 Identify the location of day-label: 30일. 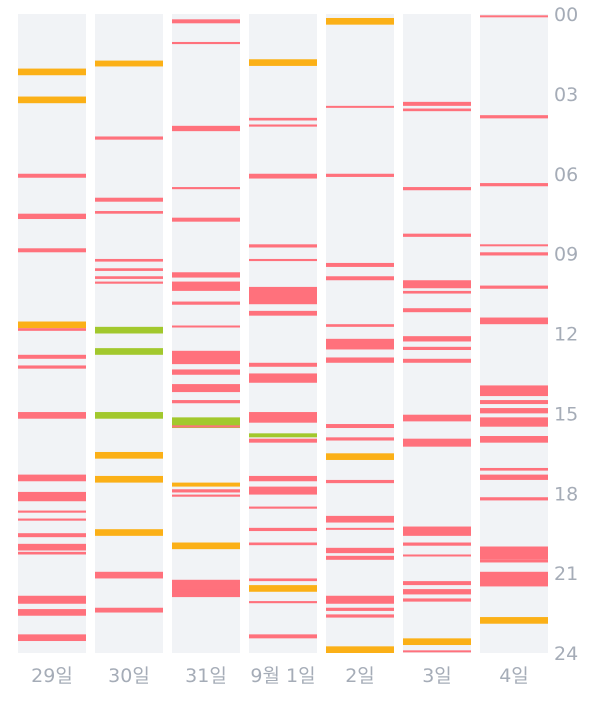
(129, 676).